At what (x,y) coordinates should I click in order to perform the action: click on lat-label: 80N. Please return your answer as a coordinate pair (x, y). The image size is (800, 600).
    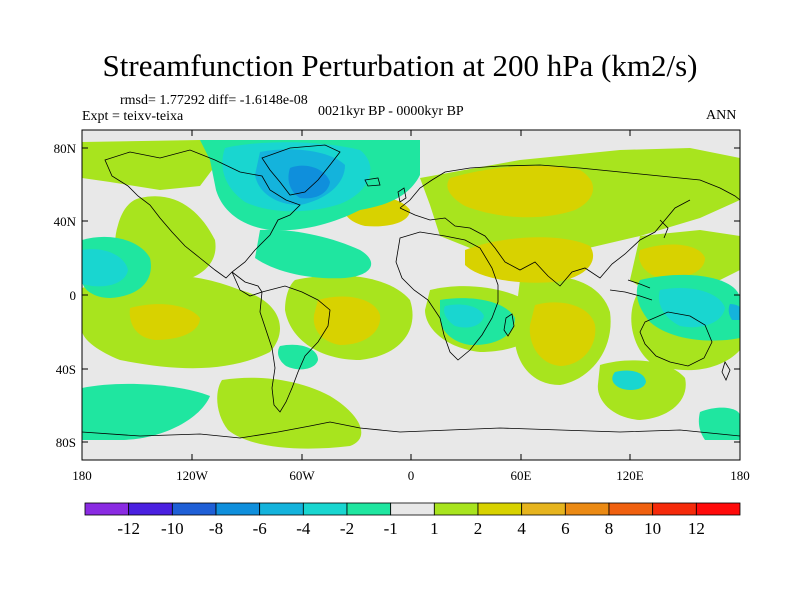
    Looking at the image, I should click on (65, 148).